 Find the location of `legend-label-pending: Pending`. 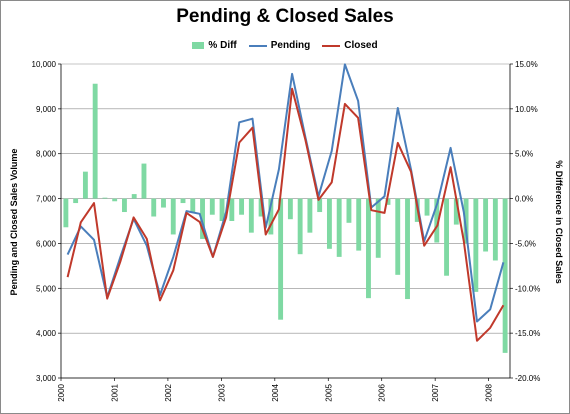

legend-label-pending: Pending is located at coordinates (290, 45).